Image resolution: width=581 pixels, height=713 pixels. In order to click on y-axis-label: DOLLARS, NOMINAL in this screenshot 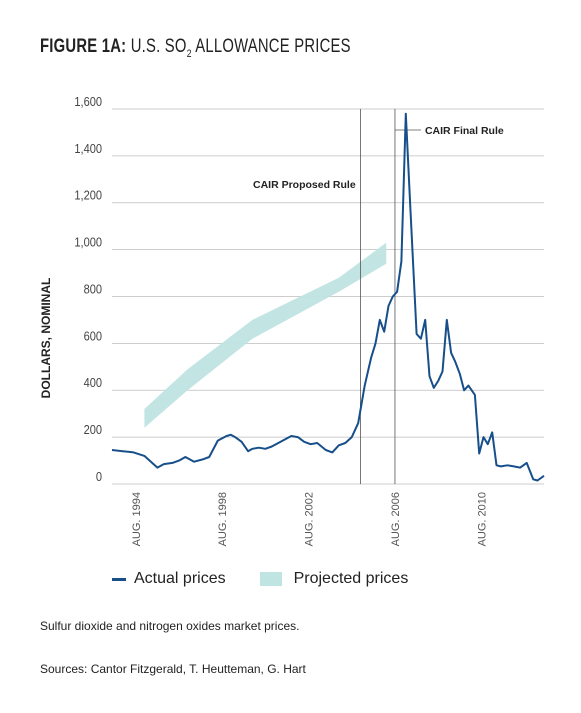, I will do `click(46, 338)`.